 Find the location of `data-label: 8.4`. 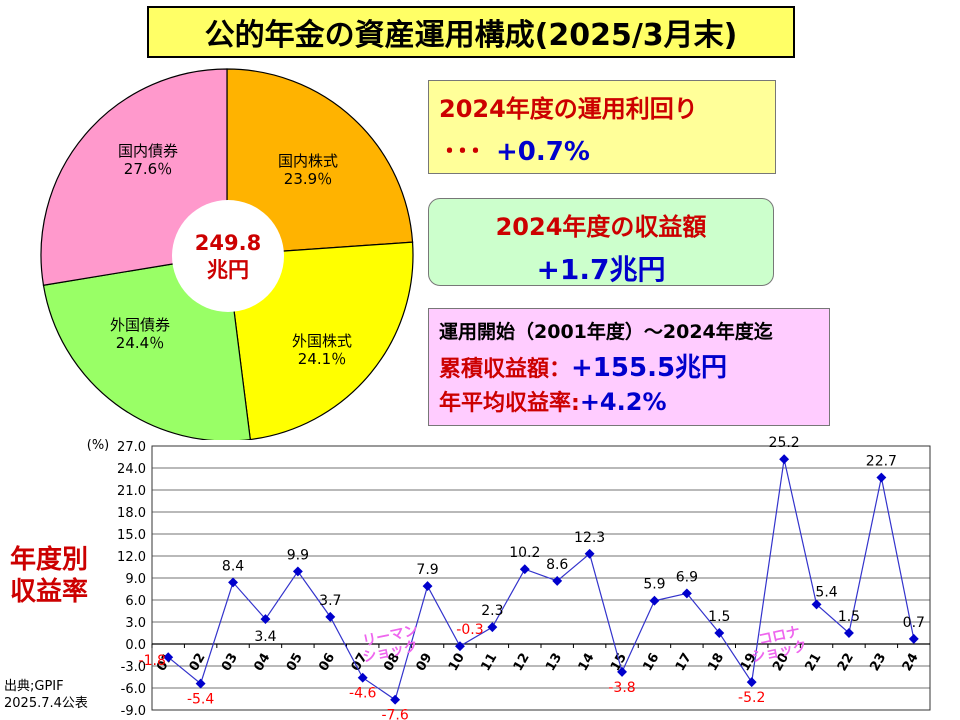

data-label: 8.4 is located at coordinates (233, 566).